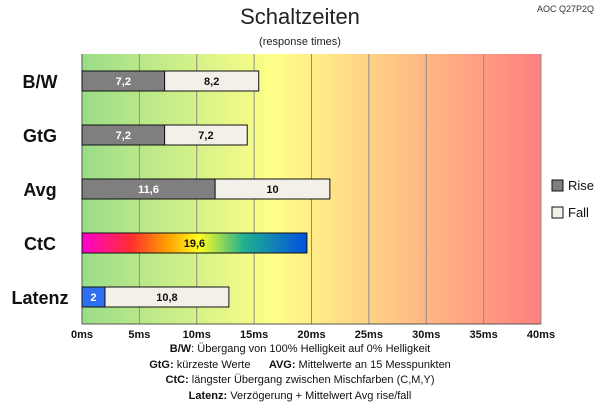 Image resolution: width=600 pixels, height=415 pixels. I want to click on fall-value-label: 8,2, so click(211, 82).